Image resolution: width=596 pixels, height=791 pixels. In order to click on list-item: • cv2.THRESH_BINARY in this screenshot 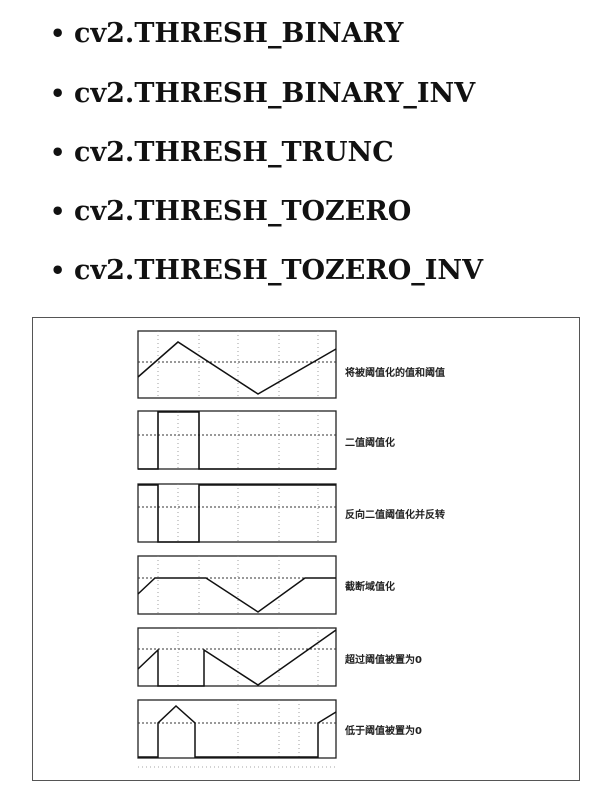, I will do `click(226, 34)`.